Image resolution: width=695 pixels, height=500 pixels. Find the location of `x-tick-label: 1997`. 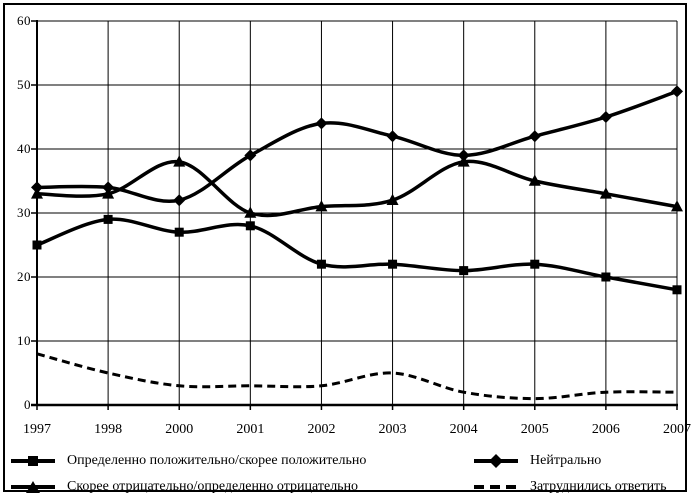

x-tick-label: 1997 is located at coordinates (37, 429).